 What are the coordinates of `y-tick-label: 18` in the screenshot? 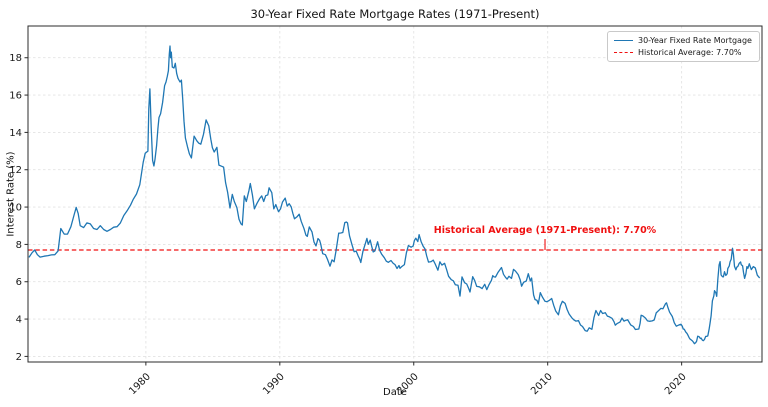 It's located at (15, 58).